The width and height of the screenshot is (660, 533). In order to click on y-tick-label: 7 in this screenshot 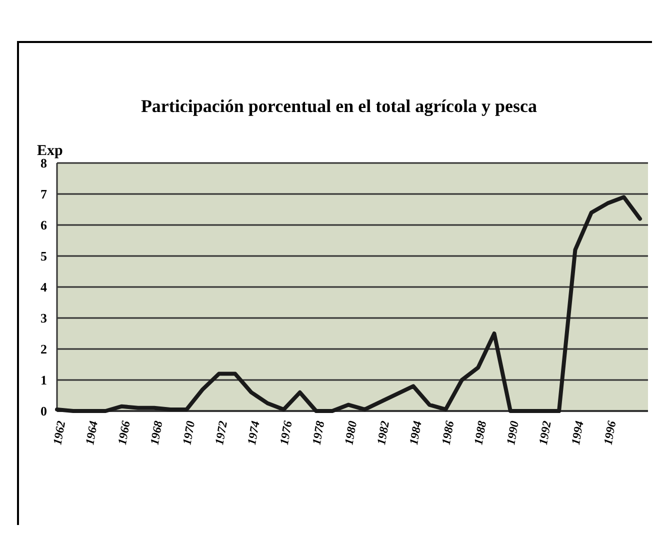, I will do `click(44, 194)`.